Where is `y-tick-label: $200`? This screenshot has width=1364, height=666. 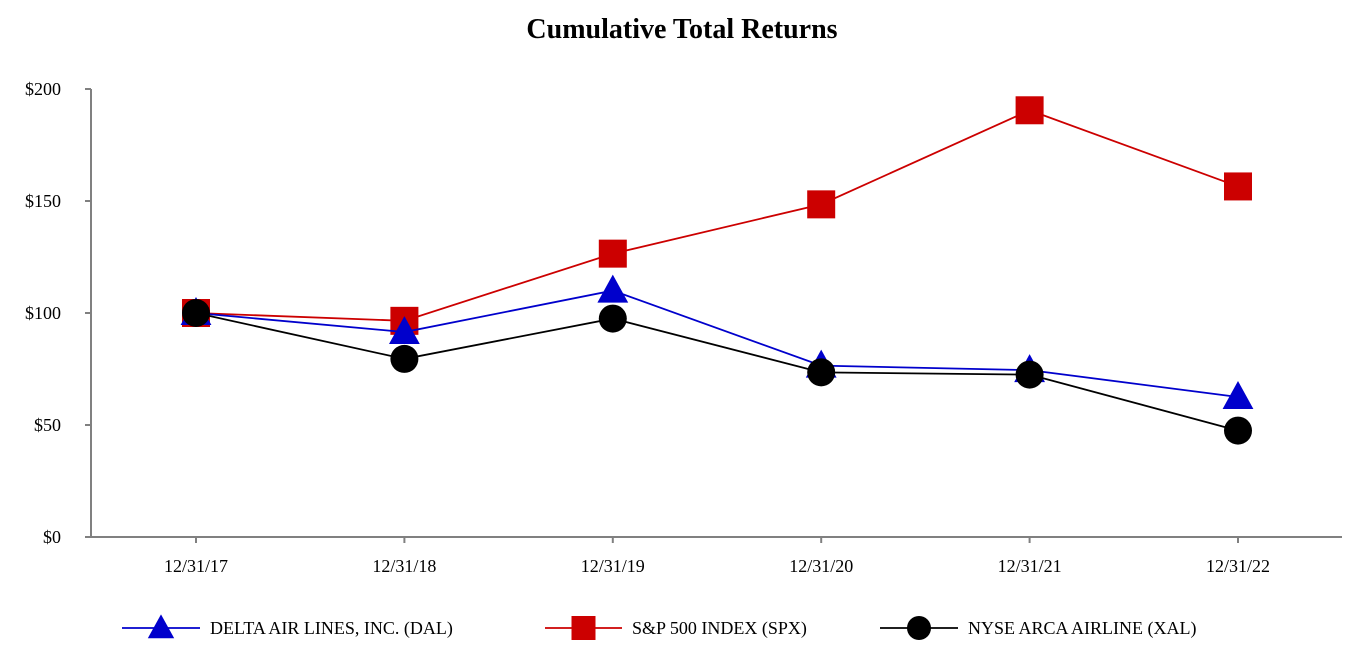 y-tick-label: $200 is located at coordinates (43, 89).